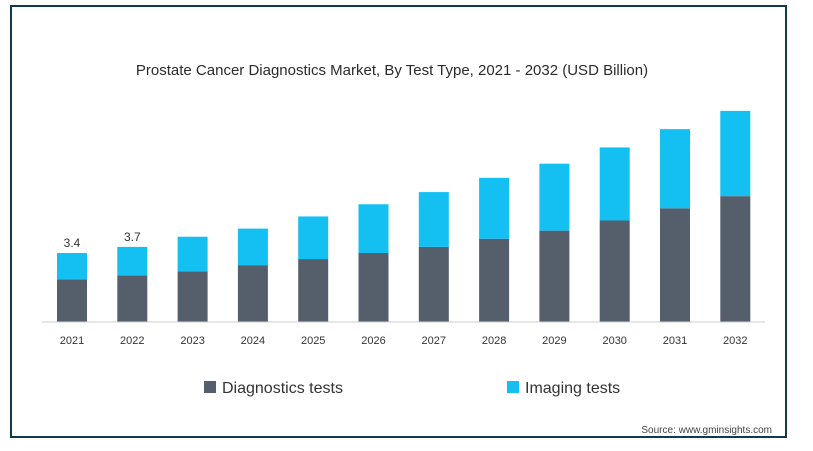 Image resolution: width=813 pixels, height=451 pixels. Describe the element at coordinates (373, 341) in the screenshot. I see `x-tick-2026: 2026` at that location.